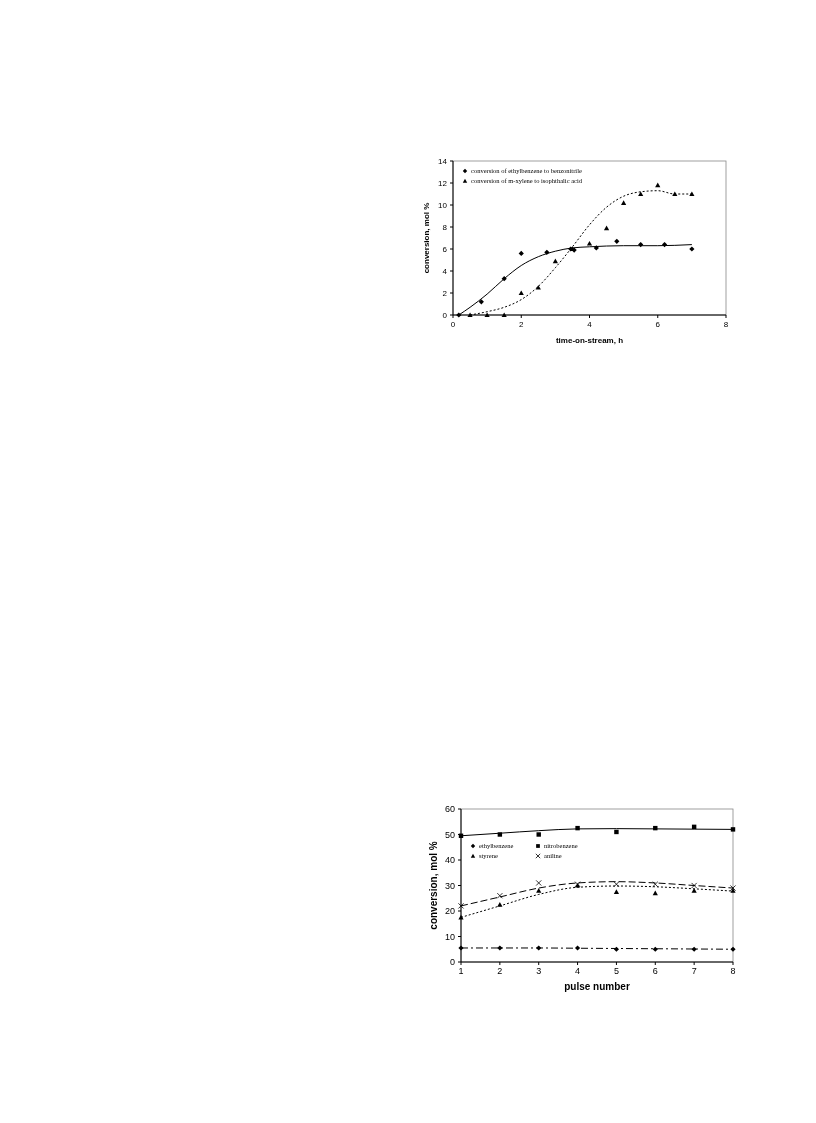  Describe the element at coordinates (445, 249) in the screenshot. I see `y-tick-label: 6` at that location.